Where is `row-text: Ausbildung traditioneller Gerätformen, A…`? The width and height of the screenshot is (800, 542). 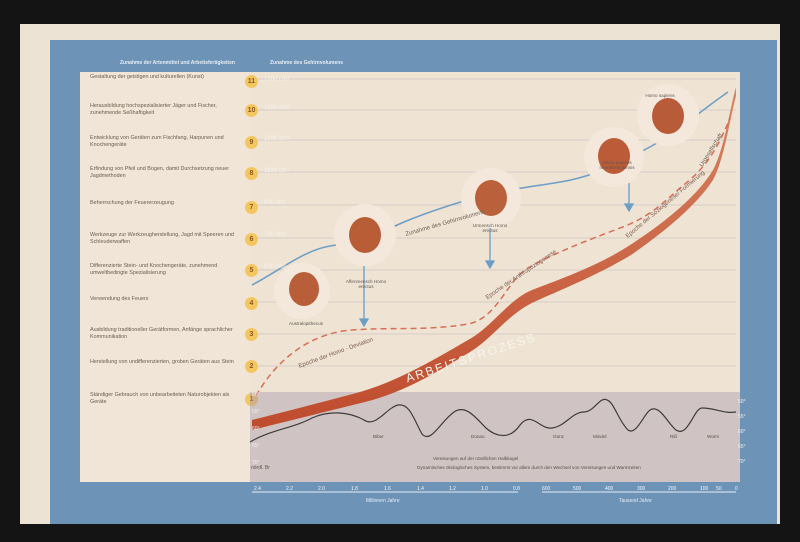 row-text: Ausbildung traditioneller Gerätformen, A… is located at coordinates (161, 333).